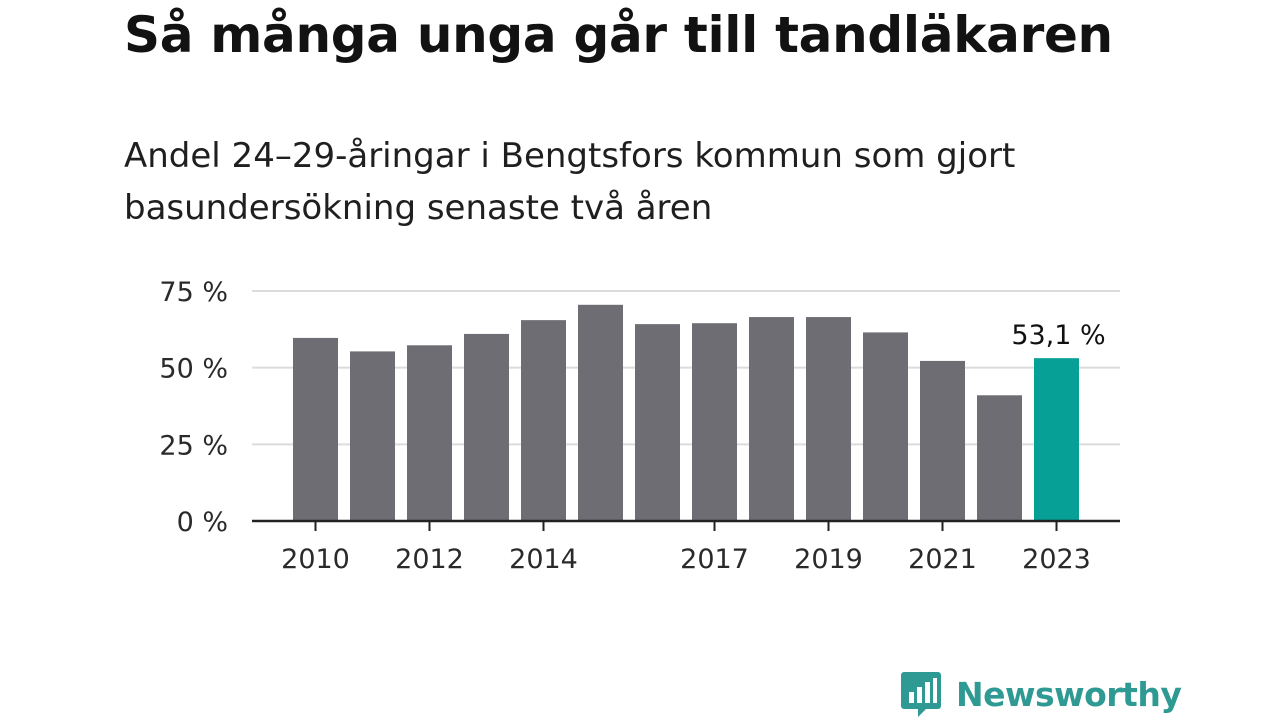 Image resolution: width=1280 pixels, height=720 pixels. Describe the element at coordinates (714, 422) in the screenshot. I see `bar-2017` at that location.